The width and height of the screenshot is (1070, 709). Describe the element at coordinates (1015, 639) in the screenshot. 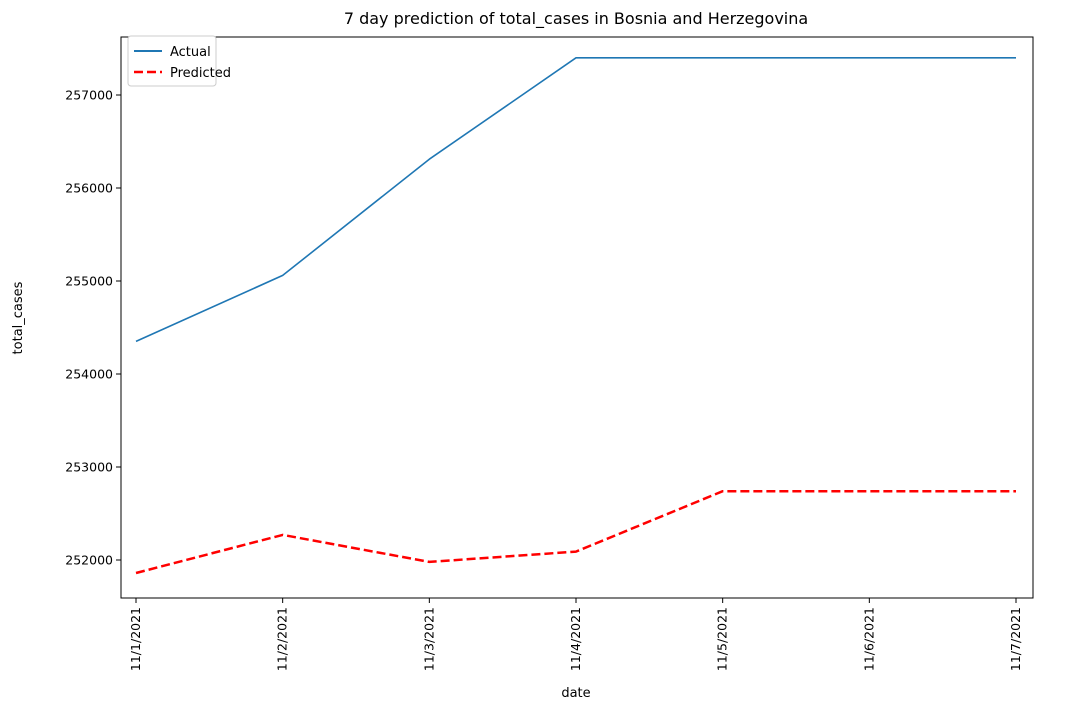

I see `x-tick-label: 11/7/2021` at that location.